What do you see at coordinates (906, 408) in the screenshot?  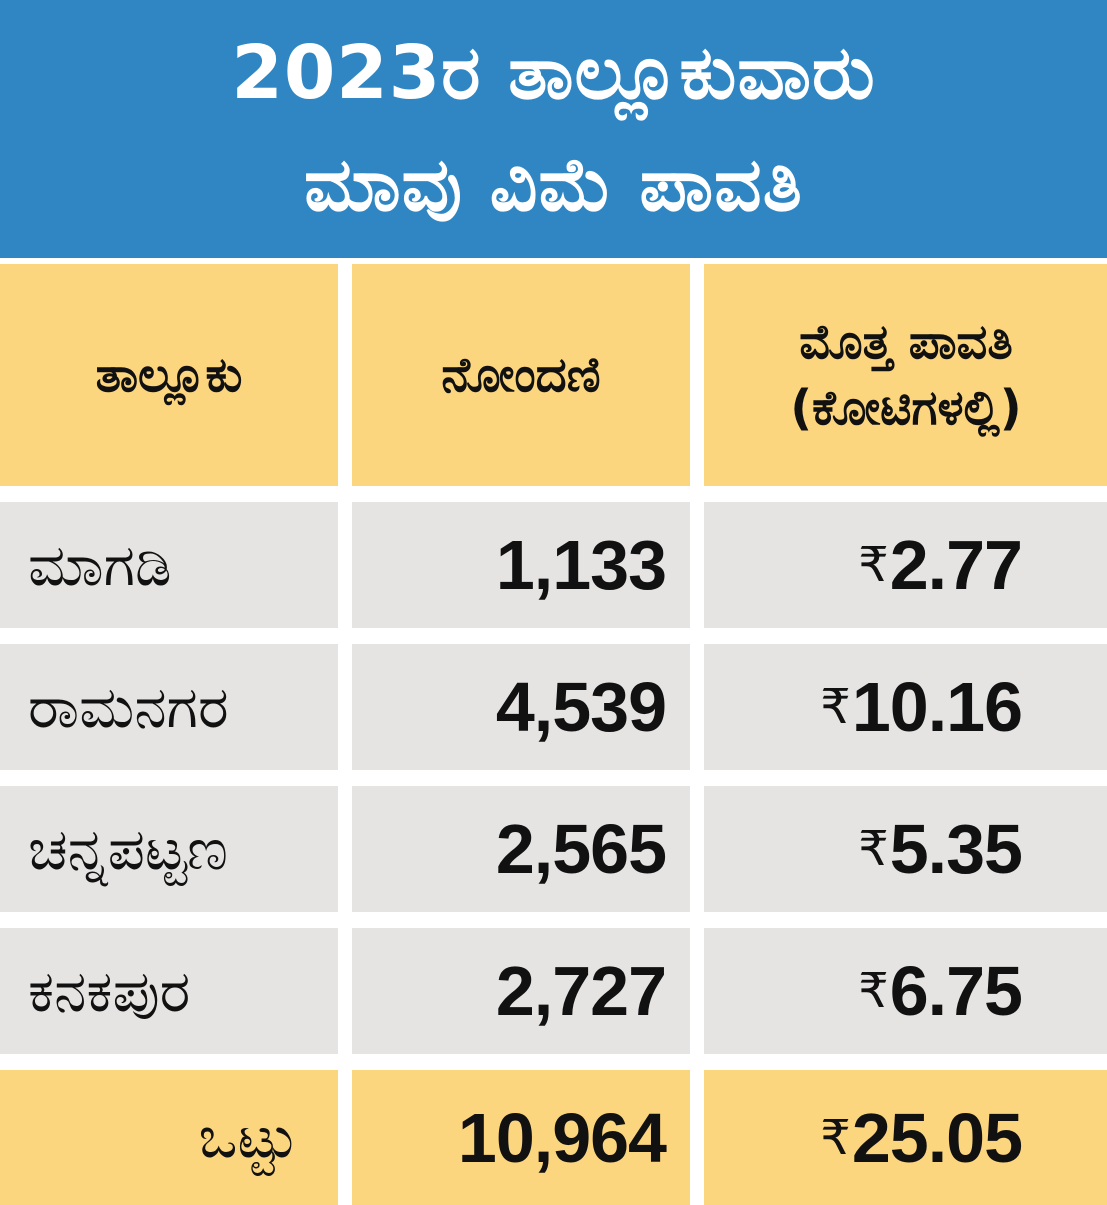 I see `header-total-payment-line2: (ಕೋಟಿಗಳಲ್ಲಿ)` at bounding box center [906, 408].